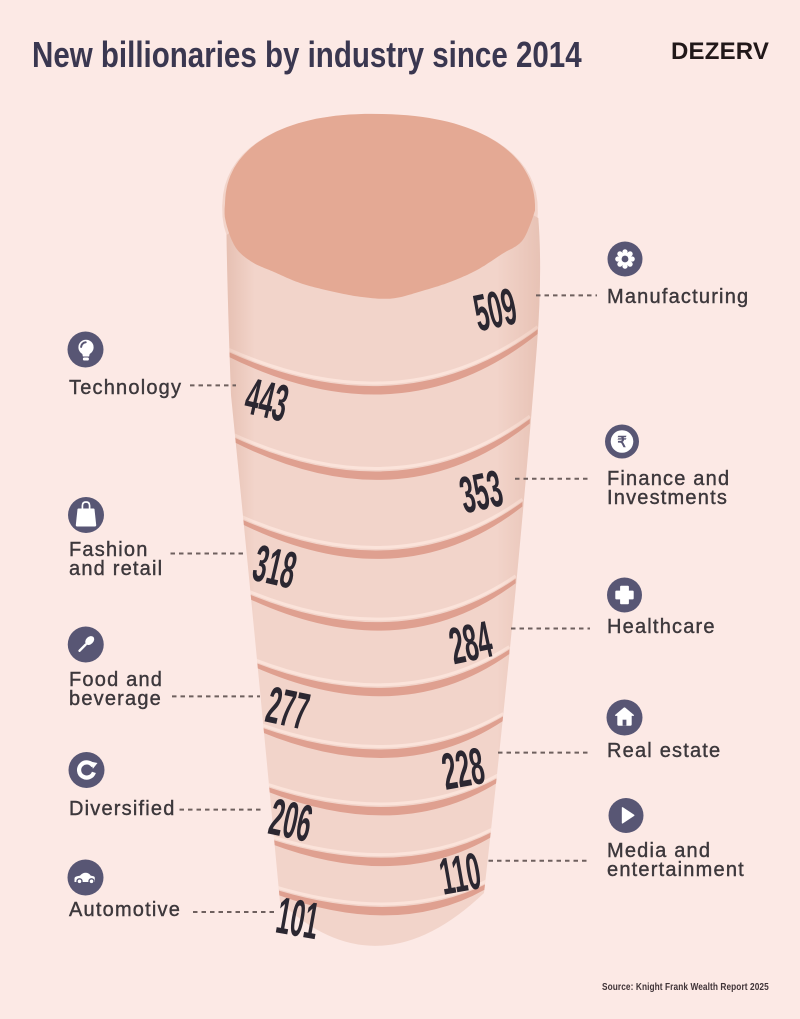  I want to click on svg-text: 110, so click(460, 873).